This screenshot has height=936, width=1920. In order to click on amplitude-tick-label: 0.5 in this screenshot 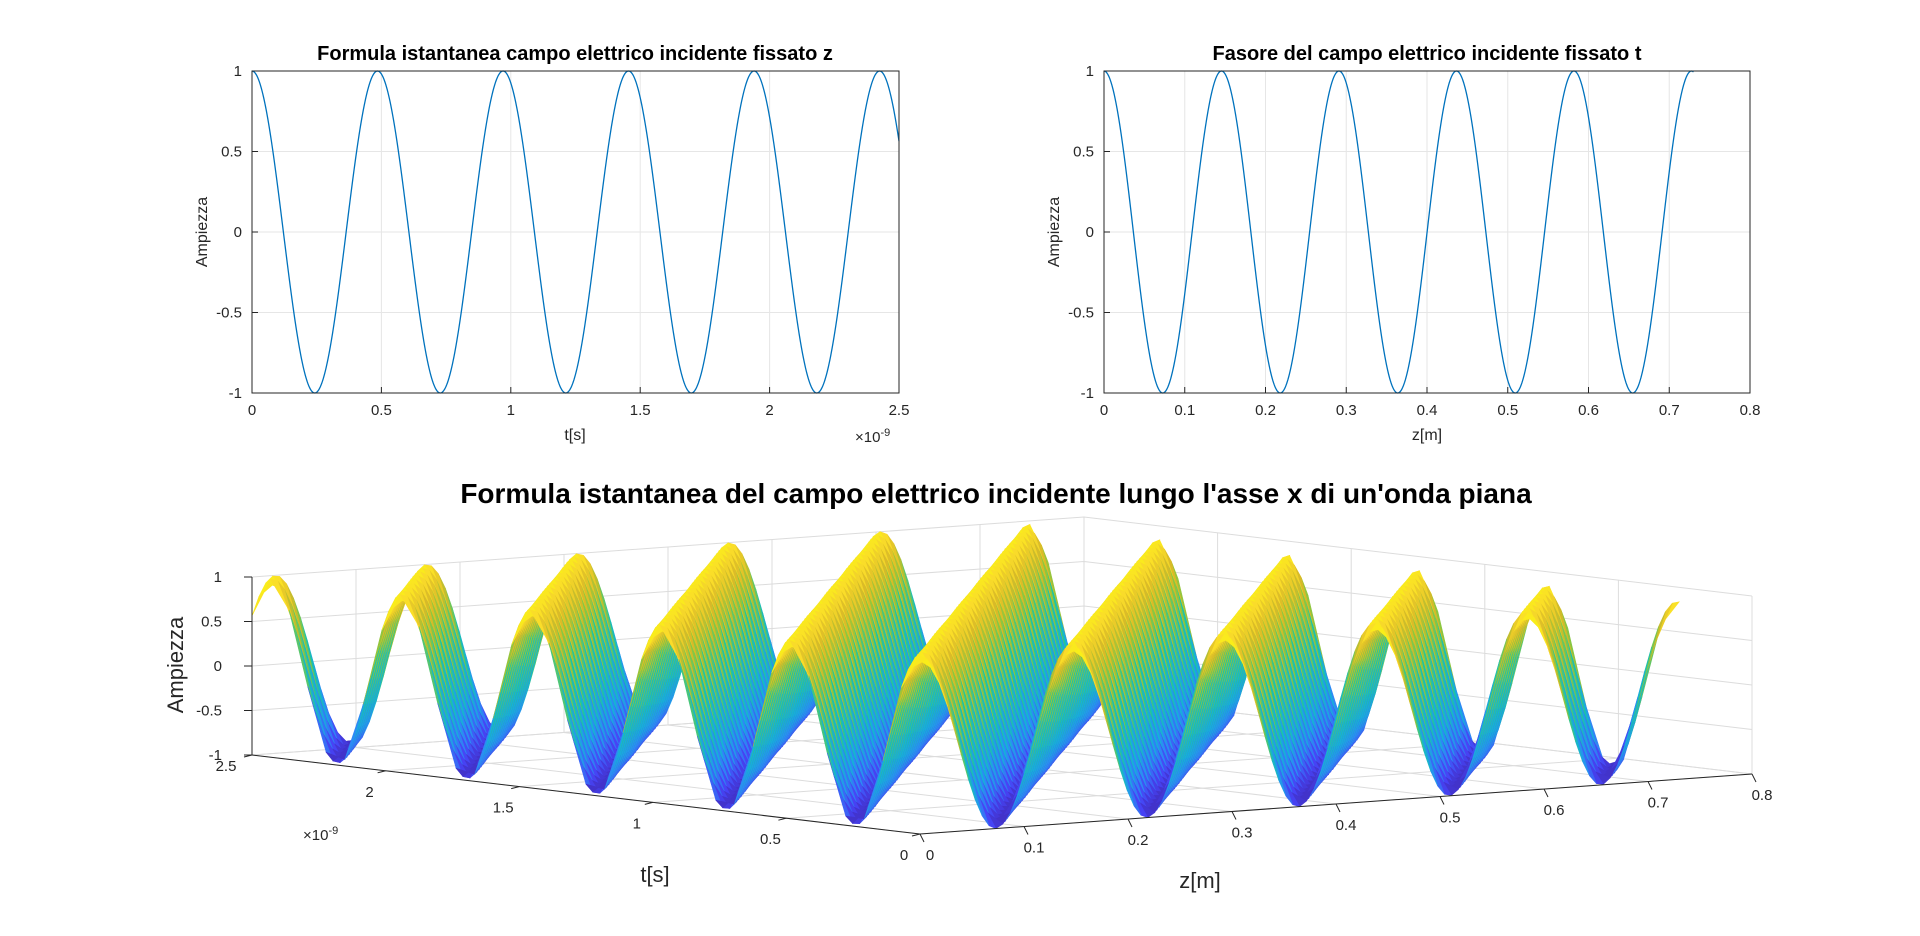, I will do `click(211, 622)`.